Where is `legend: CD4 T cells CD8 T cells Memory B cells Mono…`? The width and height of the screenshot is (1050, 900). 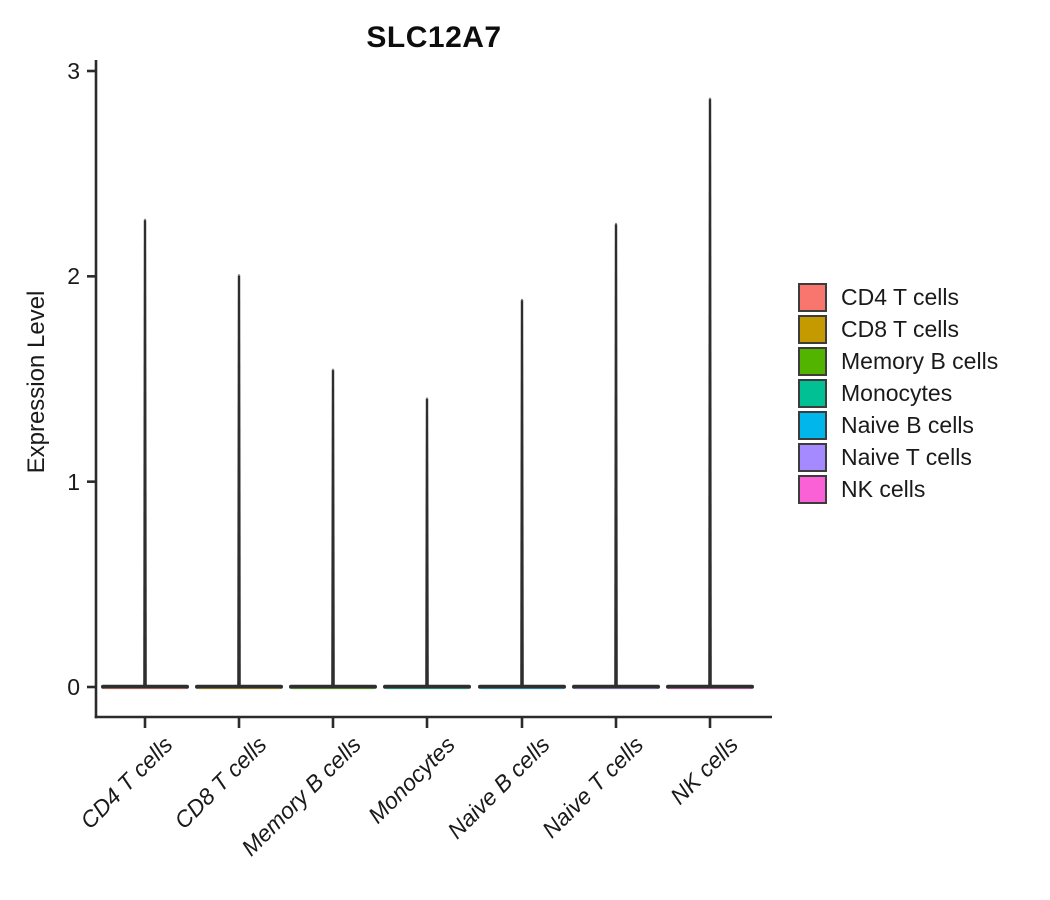
legend: CD4 T cells CD8 T cells Memory B cells Mono… is located at coordinates (898, 395).